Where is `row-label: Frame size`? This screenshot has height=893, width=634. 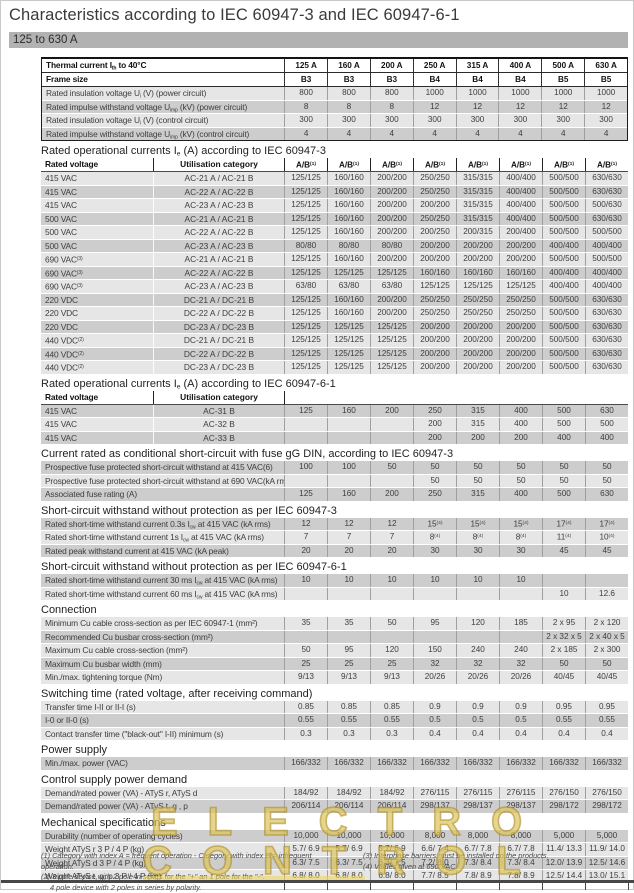
row-label: Frame size is located at coordinates (163, 79).